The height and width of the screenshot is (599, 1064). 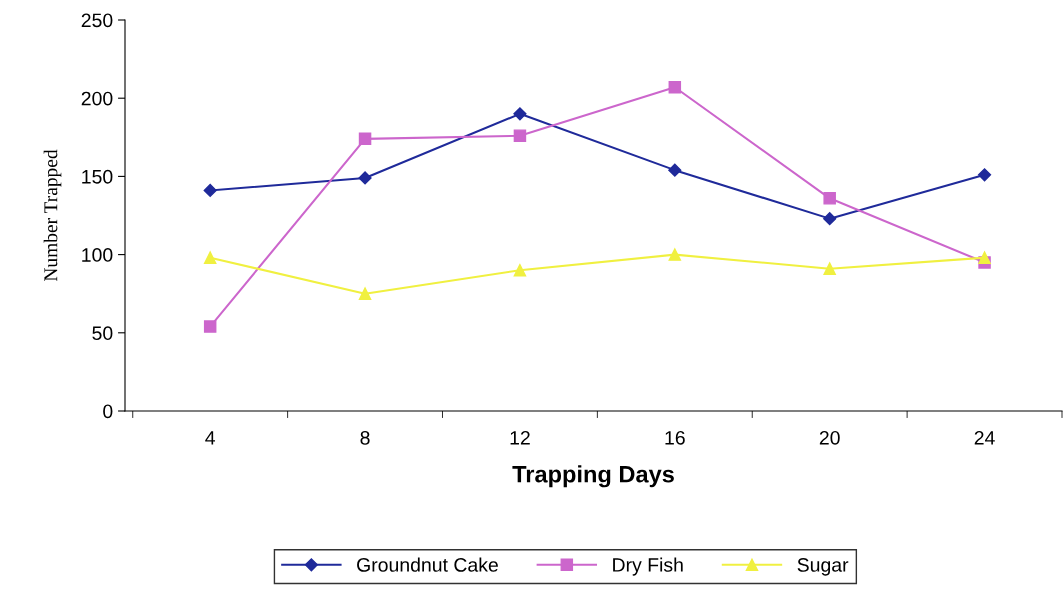 I want to click on x-tick-label: 4, so click(x=210, y=438).